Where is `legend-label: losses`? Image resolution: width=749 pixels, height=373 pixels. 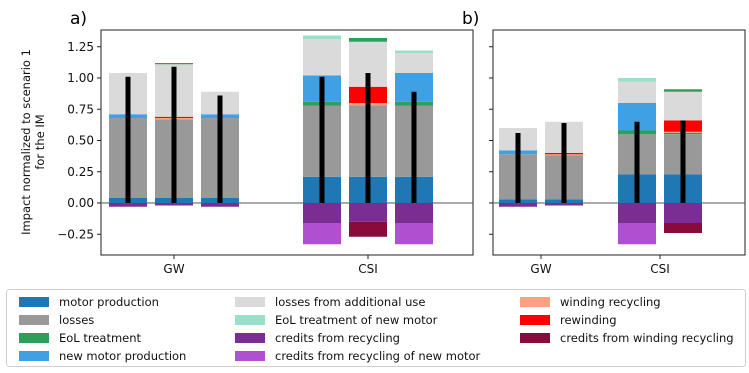
legend-label: losses is located at coordinates (77, 320).